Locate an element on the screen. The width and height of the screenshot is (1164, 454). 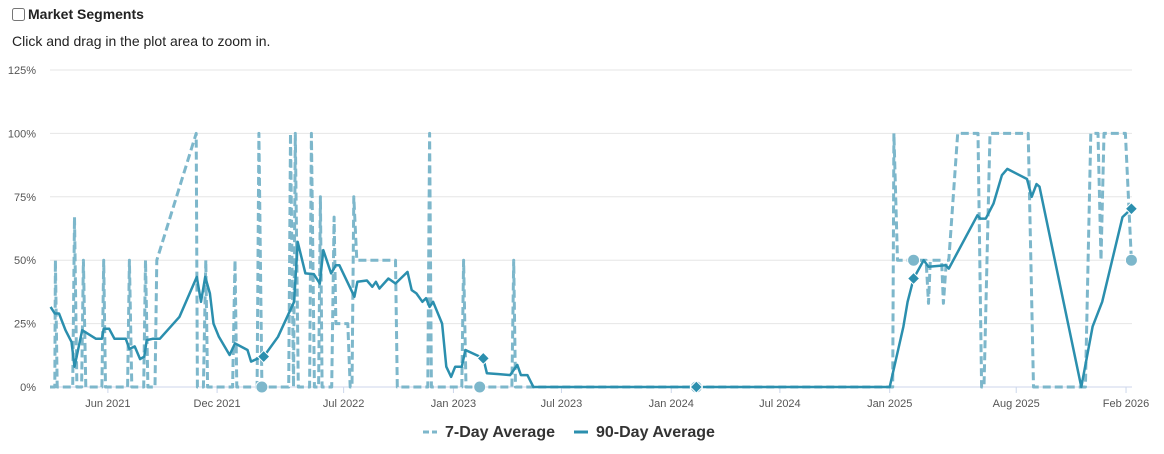
x-tick-label: Jan 2025 is located at coordinates (889, 404).